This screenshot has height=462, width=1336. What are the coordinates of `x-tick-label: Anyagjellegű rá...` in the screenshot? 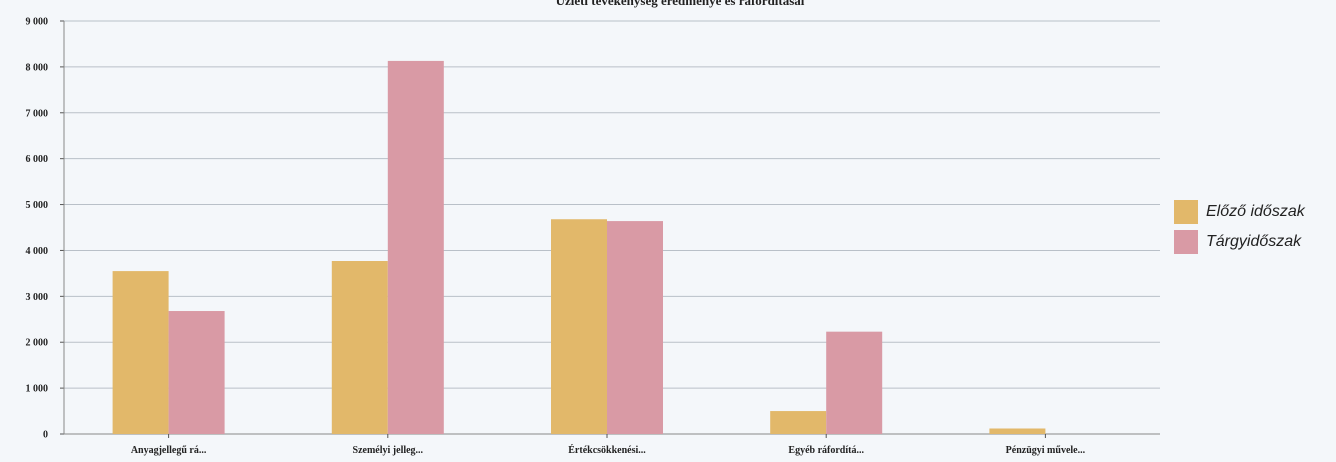 It's located at (169, 450).